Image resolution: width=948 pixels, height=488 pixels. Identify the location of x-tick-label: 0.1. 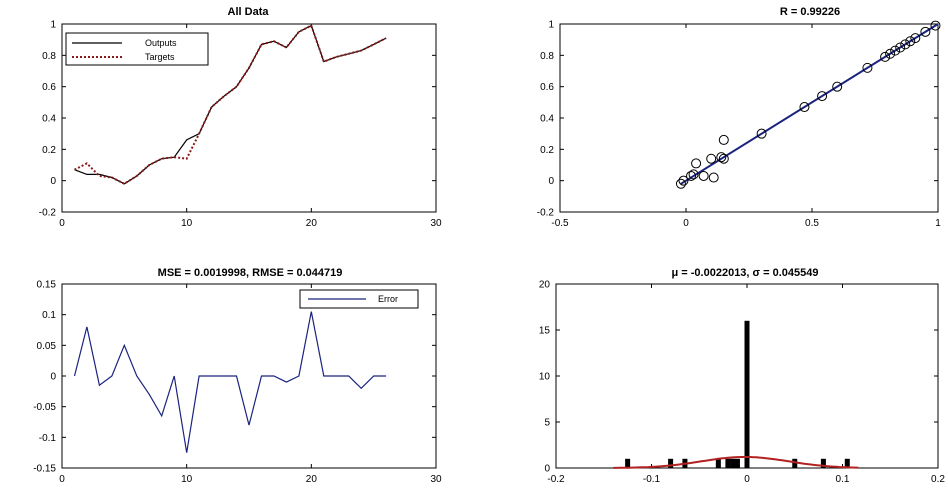
(843, 479).